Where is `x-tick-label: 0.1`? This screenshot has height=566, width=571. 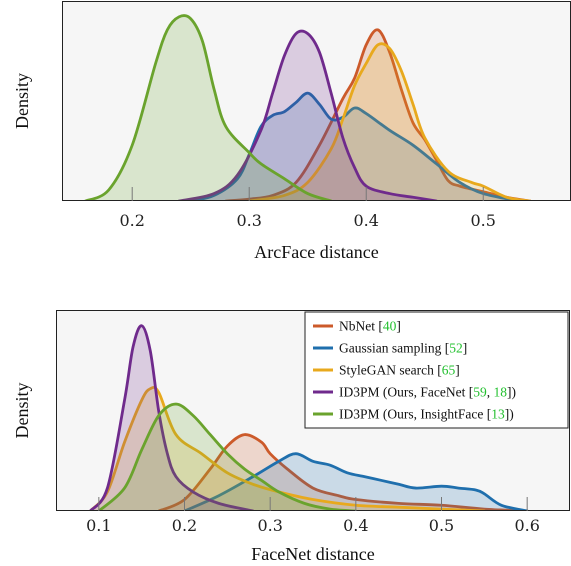
x-tick-label: 0.1 is located at coordinates (98, 525).